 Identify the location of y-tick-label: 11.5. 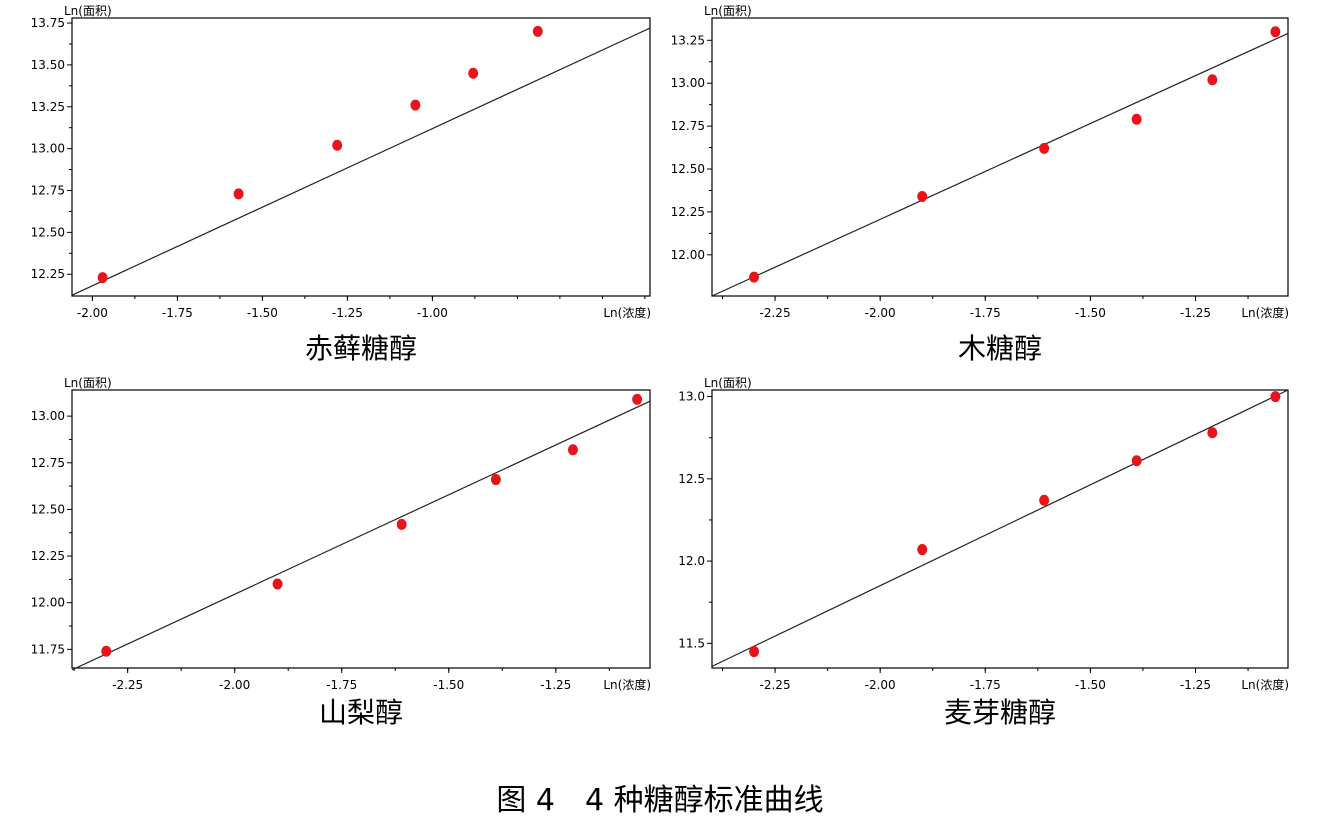
(691, 643).